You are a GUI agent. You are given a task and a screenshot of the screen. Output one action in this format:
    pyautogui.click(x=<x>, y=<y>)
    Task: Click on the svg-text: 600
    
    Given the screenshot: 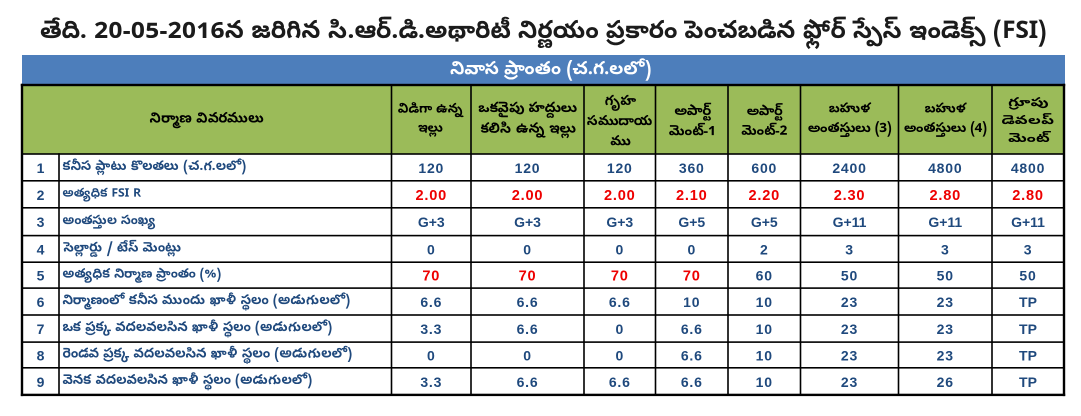 What is the action you would take?
    pyautogui.click(x=764, y=168)
    